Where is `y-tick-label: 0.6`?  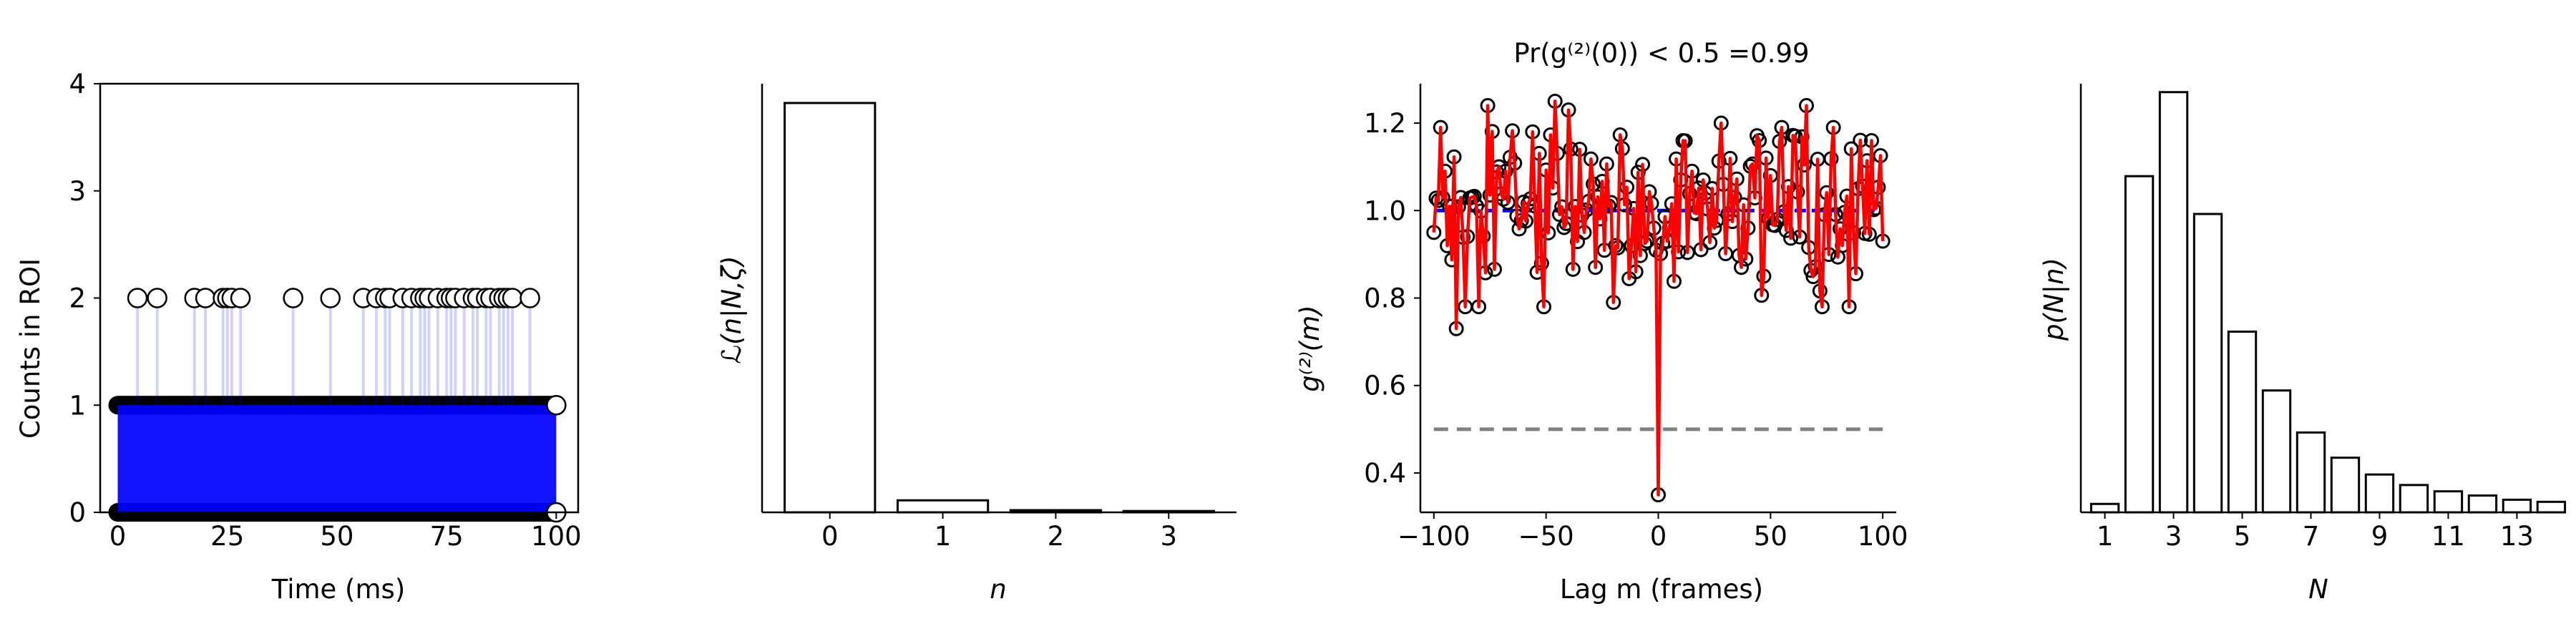 y-tick-label: 0.6 is located at coordinates (1385, 386).